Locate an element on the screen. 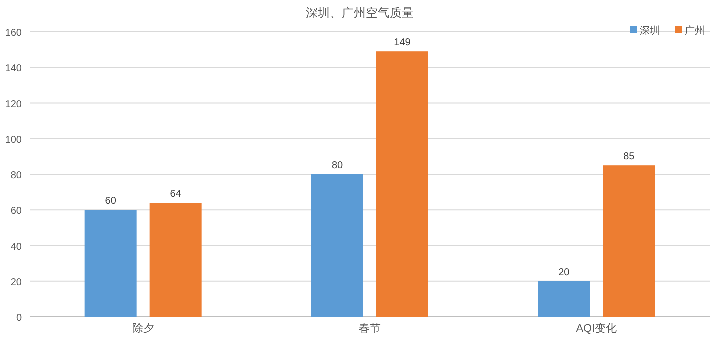 This screenshot has height=362, width=720. y-tick-label: 40 is located at coordinates (16, 247).